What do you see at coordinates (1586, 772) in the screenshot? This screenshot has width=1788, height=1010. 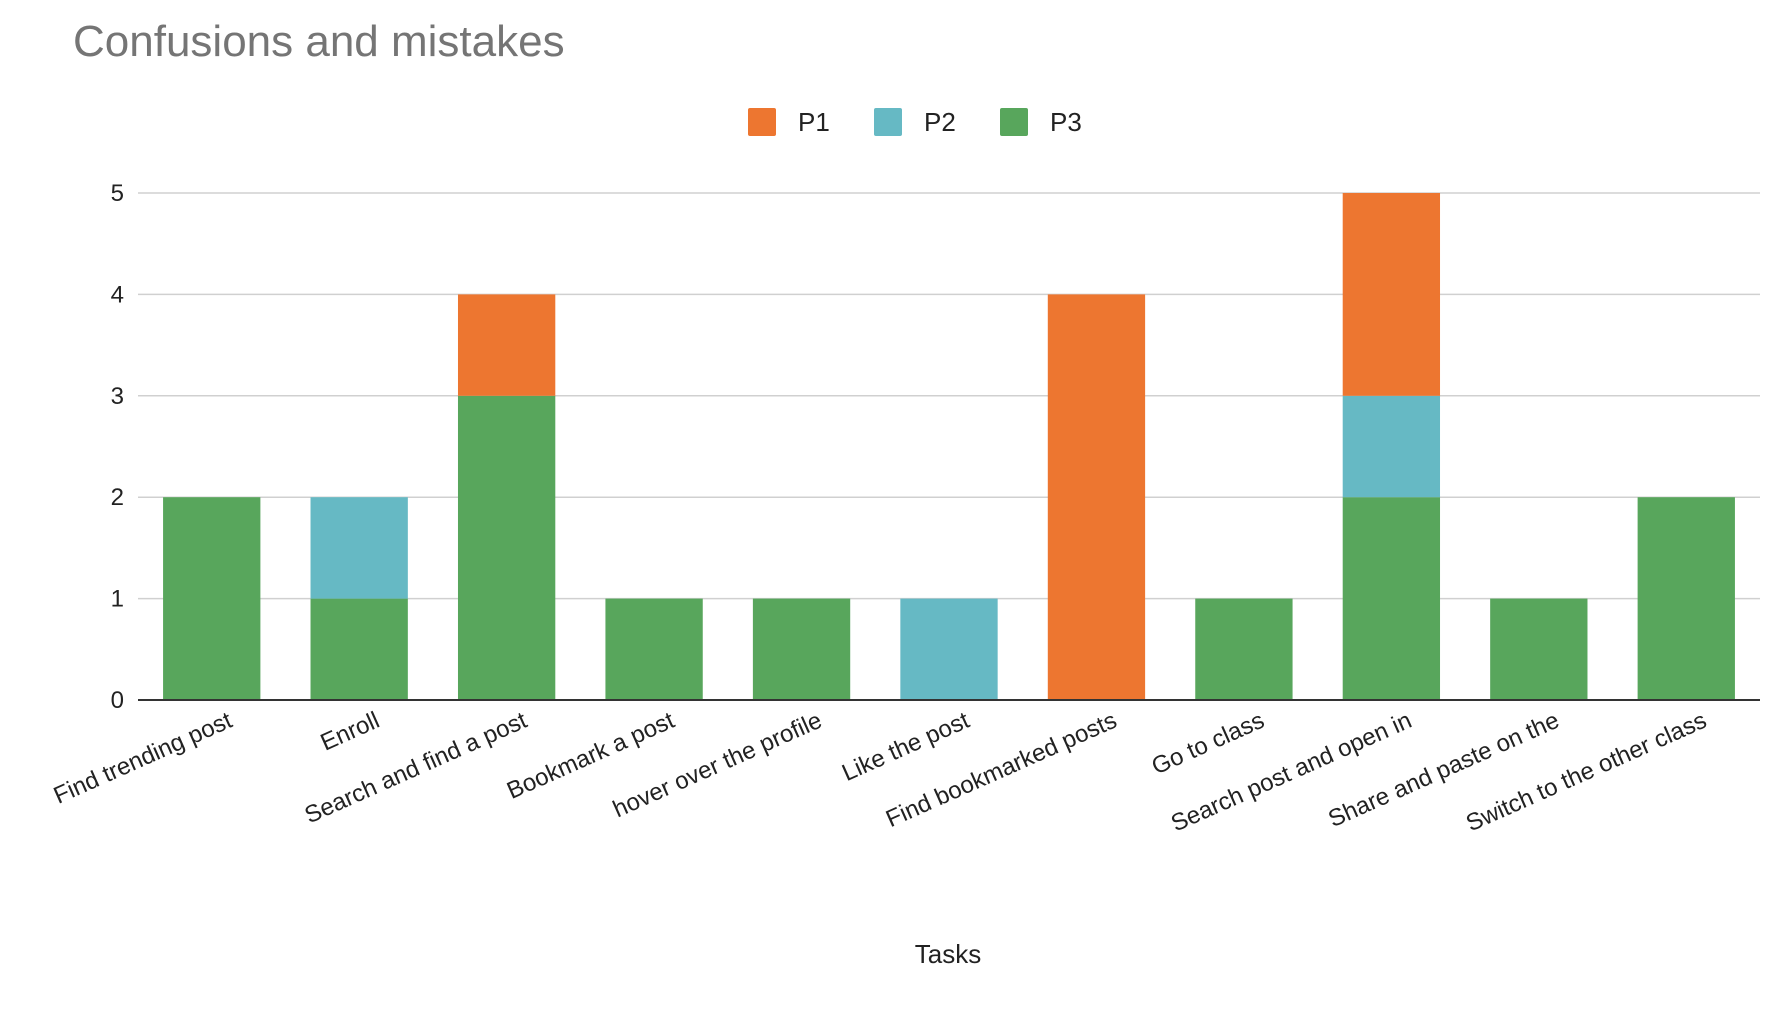 I see `x-tick-label: Switch to the other class` at bounding box center [1586, 772].